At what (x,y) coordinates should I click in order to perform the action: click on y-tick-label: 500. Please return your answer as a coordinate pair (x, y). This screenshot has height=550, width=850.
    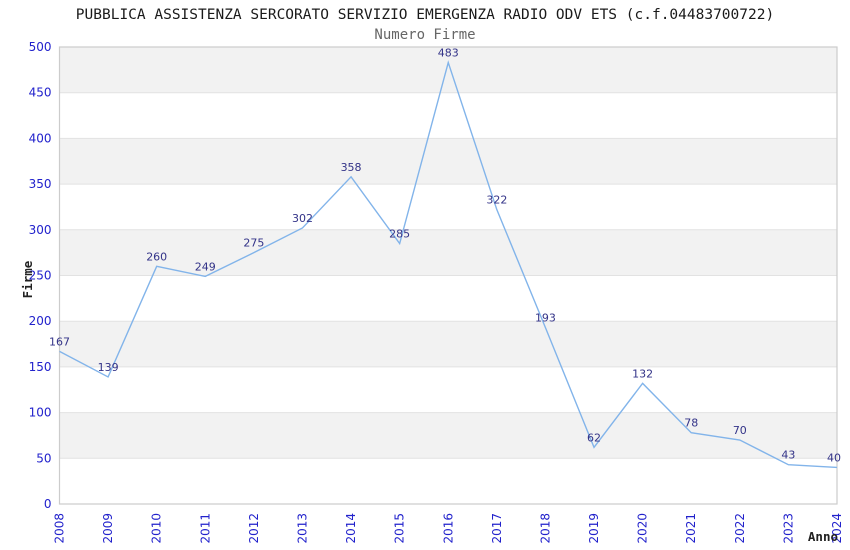
    Looking at the image, I should click on (40, 47).